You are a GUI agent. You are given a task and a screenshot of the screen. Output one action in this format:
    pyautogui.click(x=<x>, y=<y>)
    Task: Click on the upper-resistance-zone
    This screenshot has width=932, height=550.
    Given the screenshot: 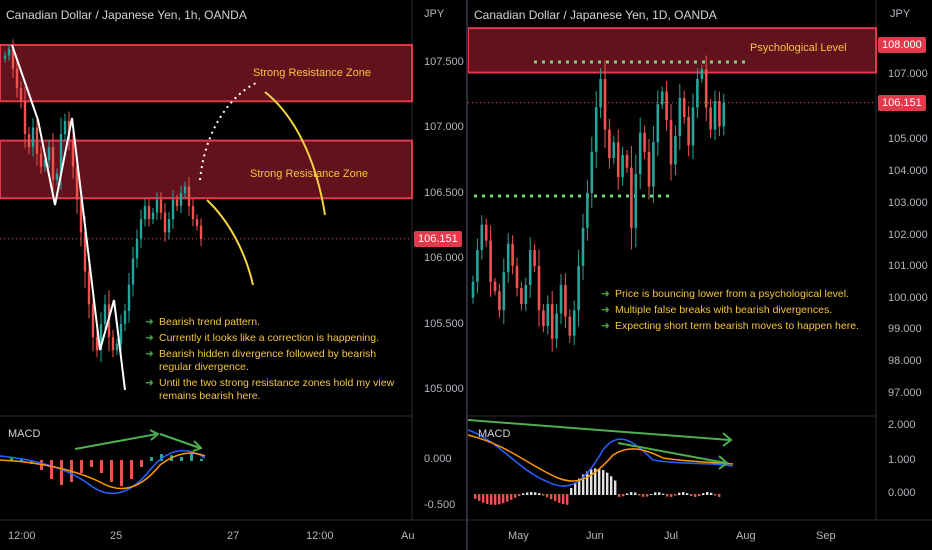 What is the action you would take?
    pyautogui.click(x=206, y=73)
    